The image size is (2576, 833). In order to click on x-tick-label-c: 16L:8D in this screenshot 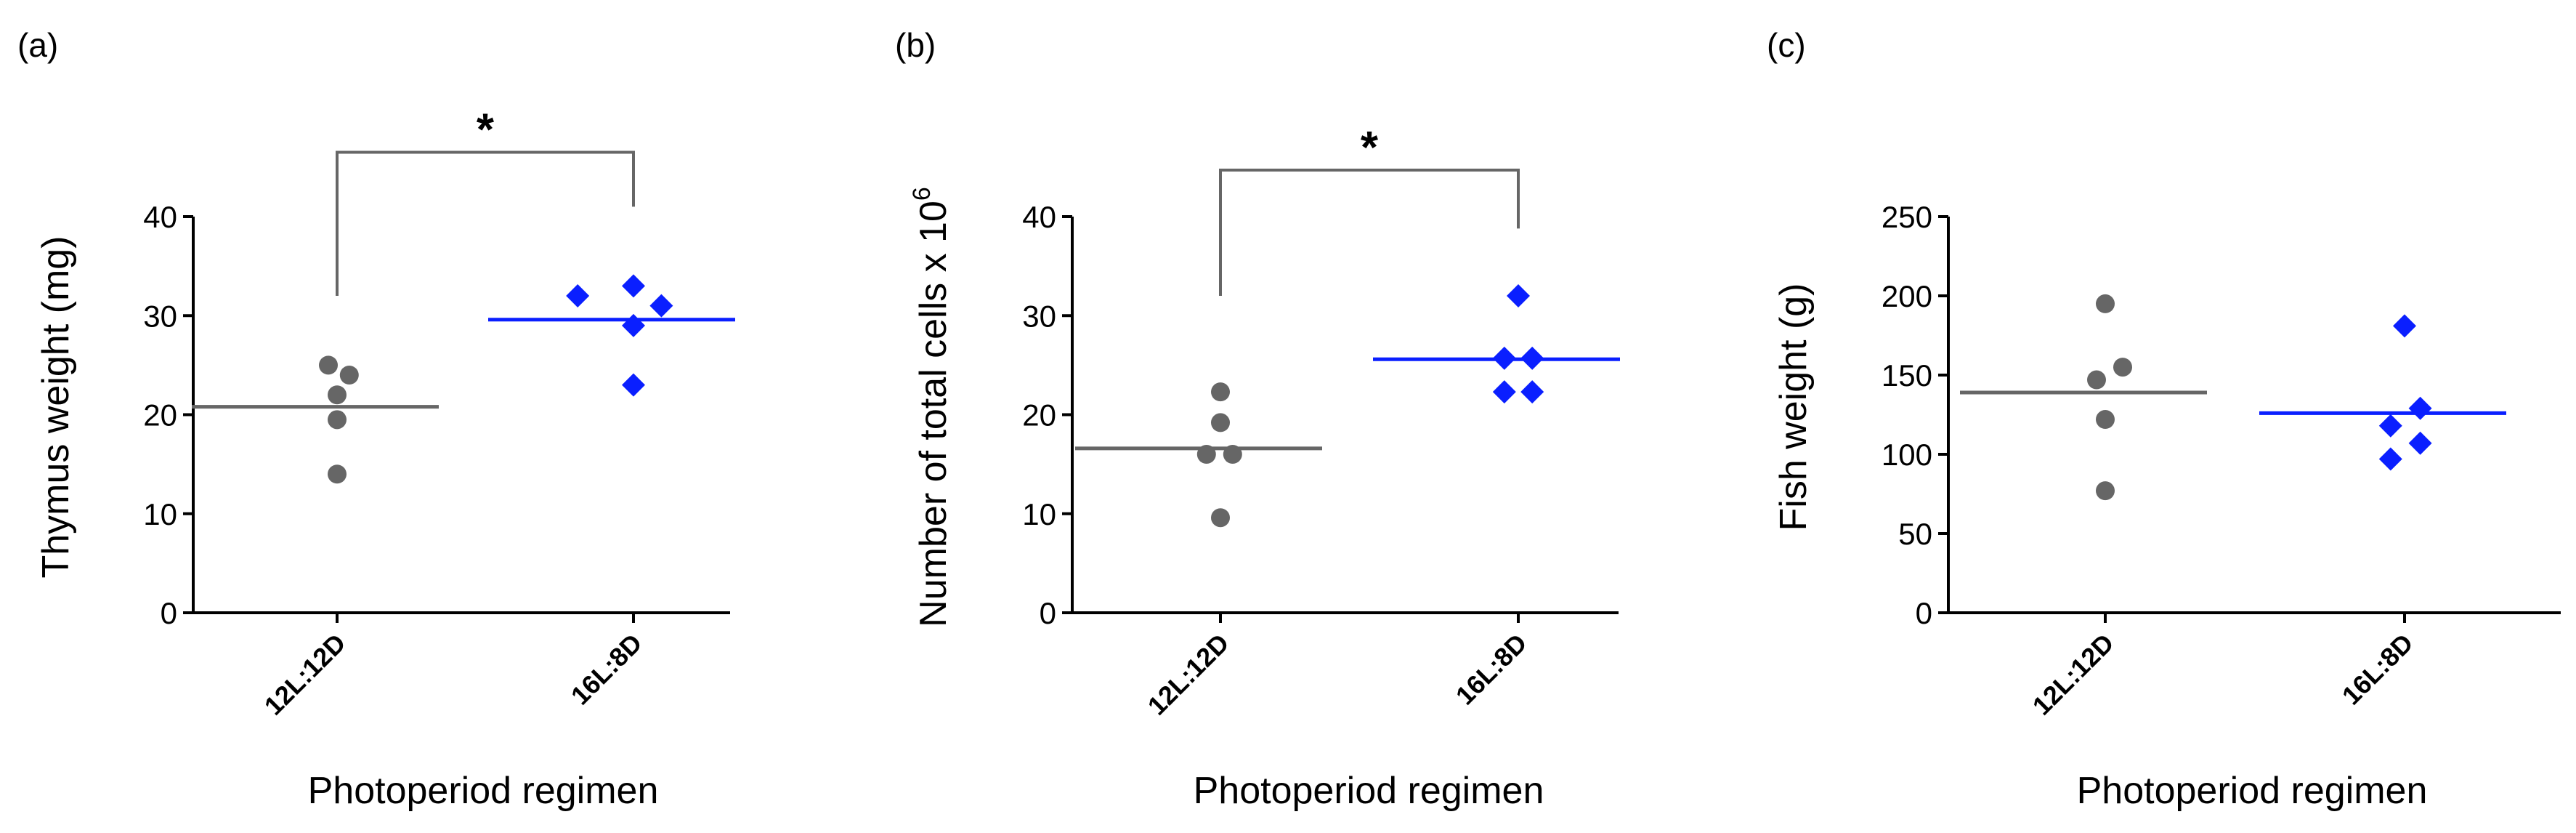, I will do `click(2377, 669)`.